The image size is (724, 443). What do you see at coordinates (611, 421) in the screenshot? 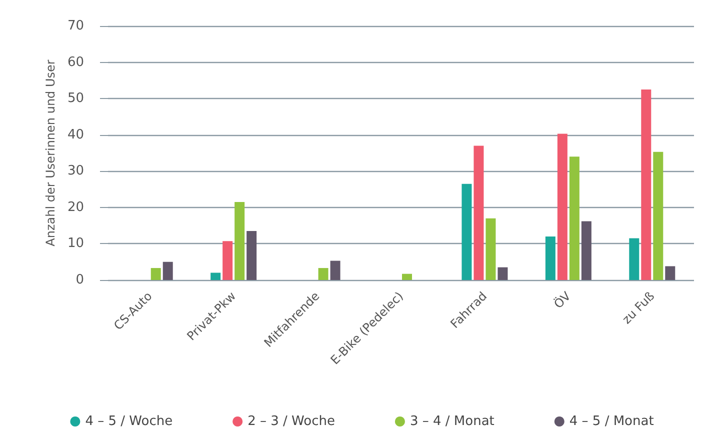
I see `legend-label: 4 – 5 / Monat` at bounding box center [611, 421].